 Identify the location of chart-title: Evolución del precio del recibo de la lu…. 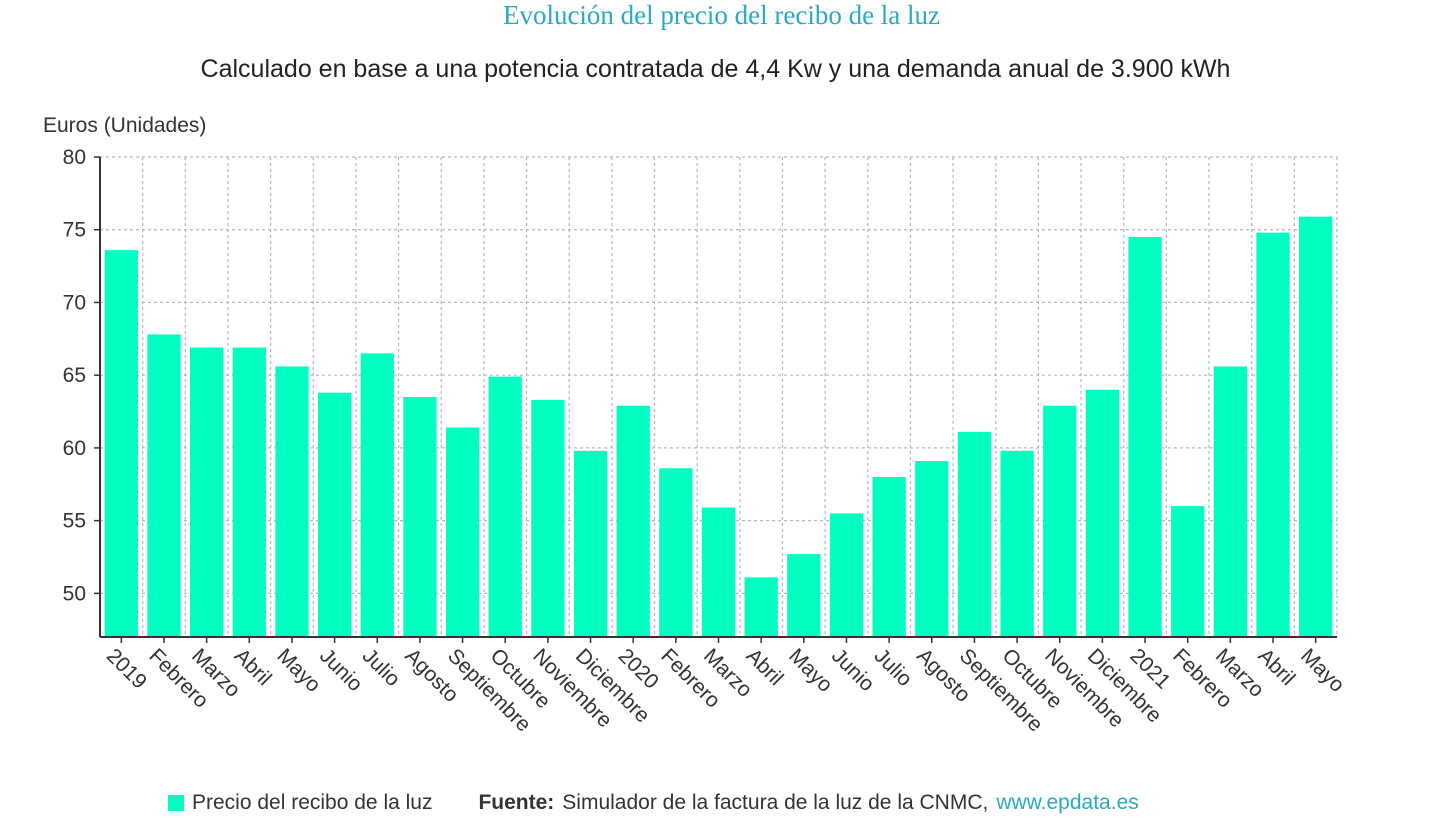
(721, 15).